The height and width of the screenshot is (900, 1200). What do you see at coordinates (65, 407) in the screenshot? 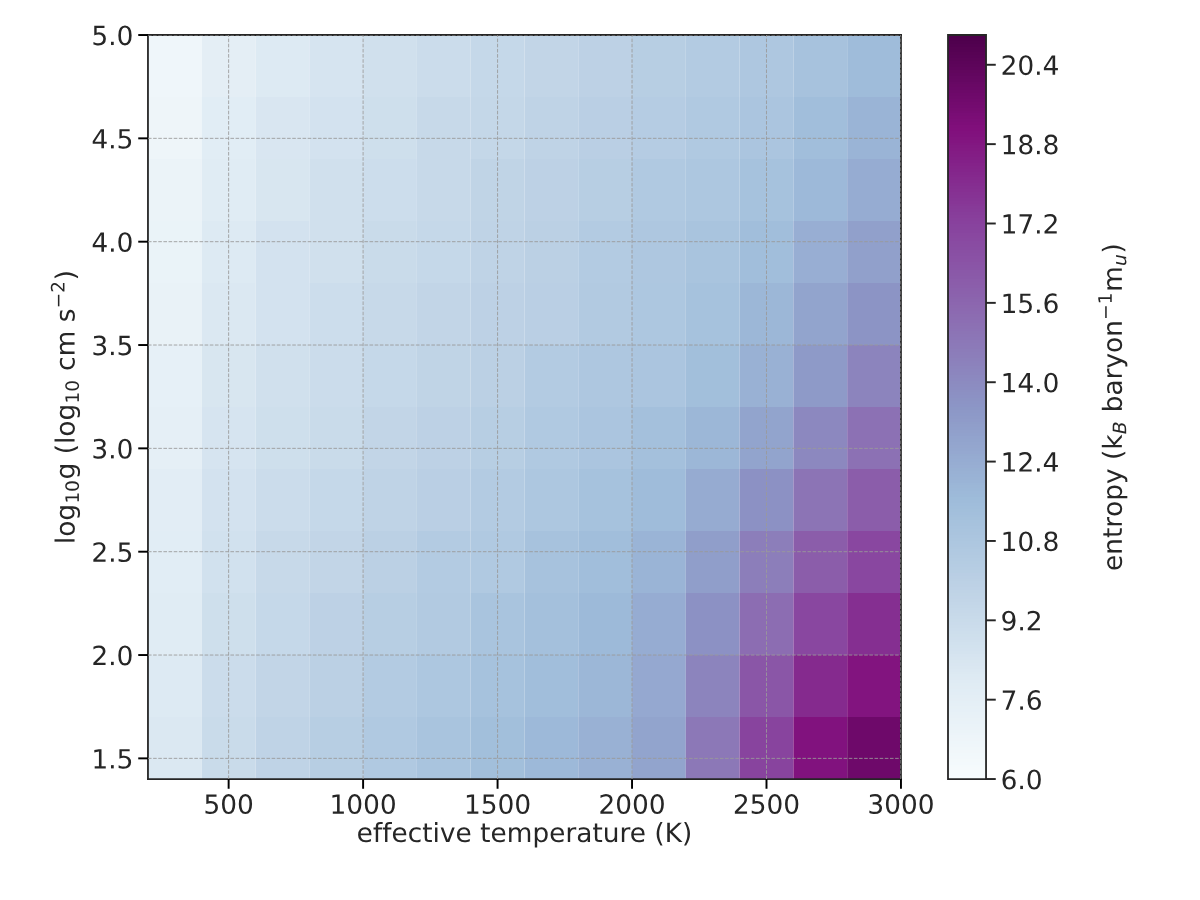
I see `y-axis-title: log$_{10}$g (log$_{10}$ cm s$^{−2}$)` at bounding box center [65, 407].